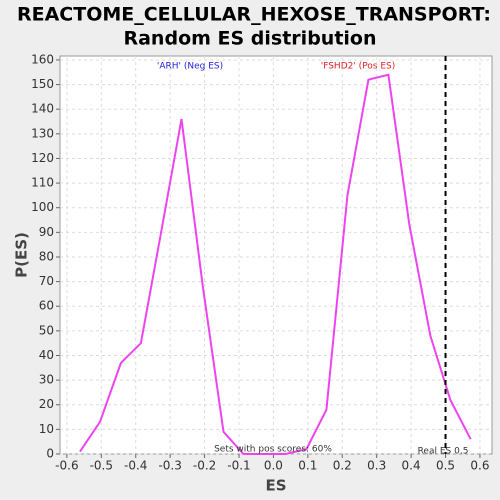 The width and height of the screenshot is (500, 500). Describe the element at coordinates (376, 466) in the screenshot. I see `x-tick-label: 0.3` at that location.